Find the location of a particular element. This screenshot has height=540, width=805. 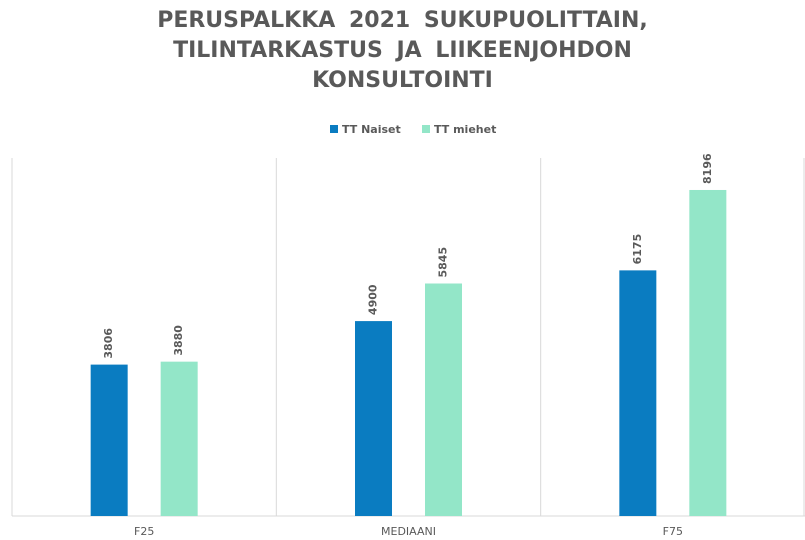

data-label: 8196 is located at coordinates (707, 168).